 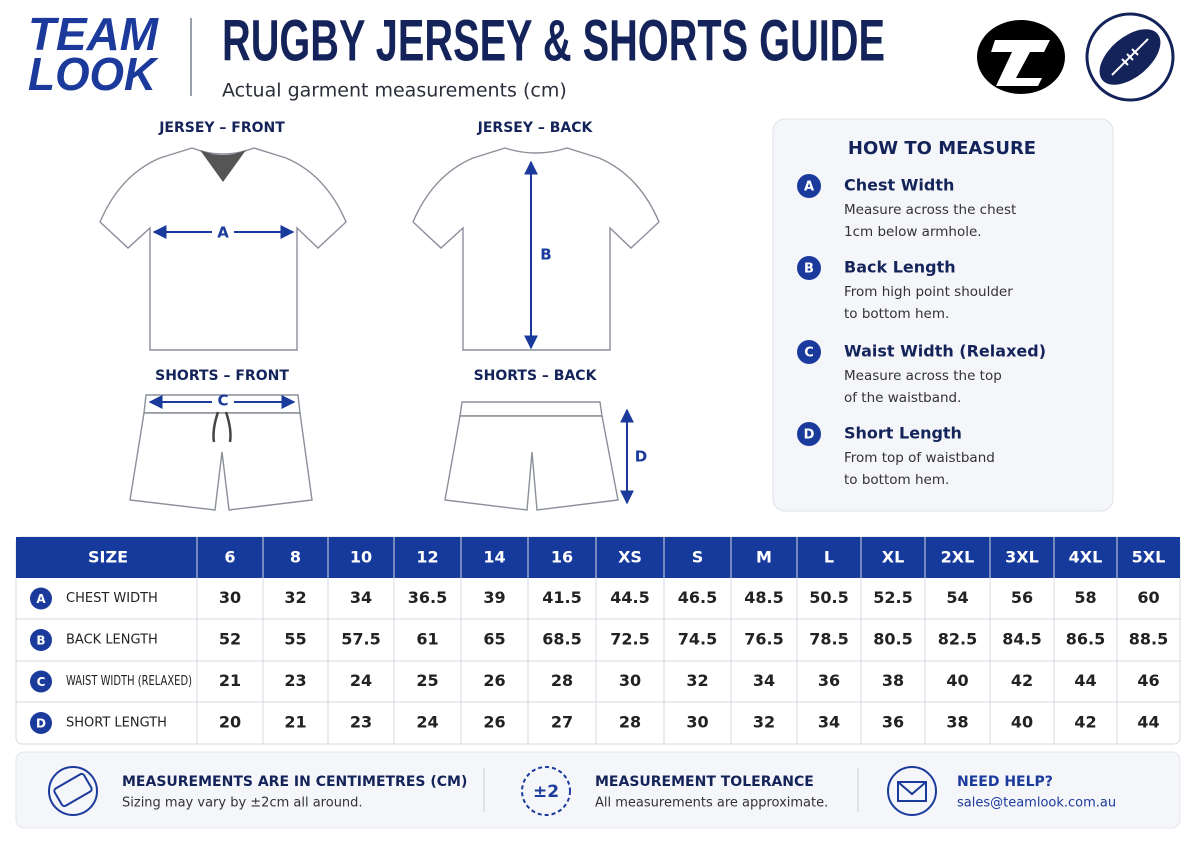 I want to click on cell-value: 58, so click(x=1085, y=597).